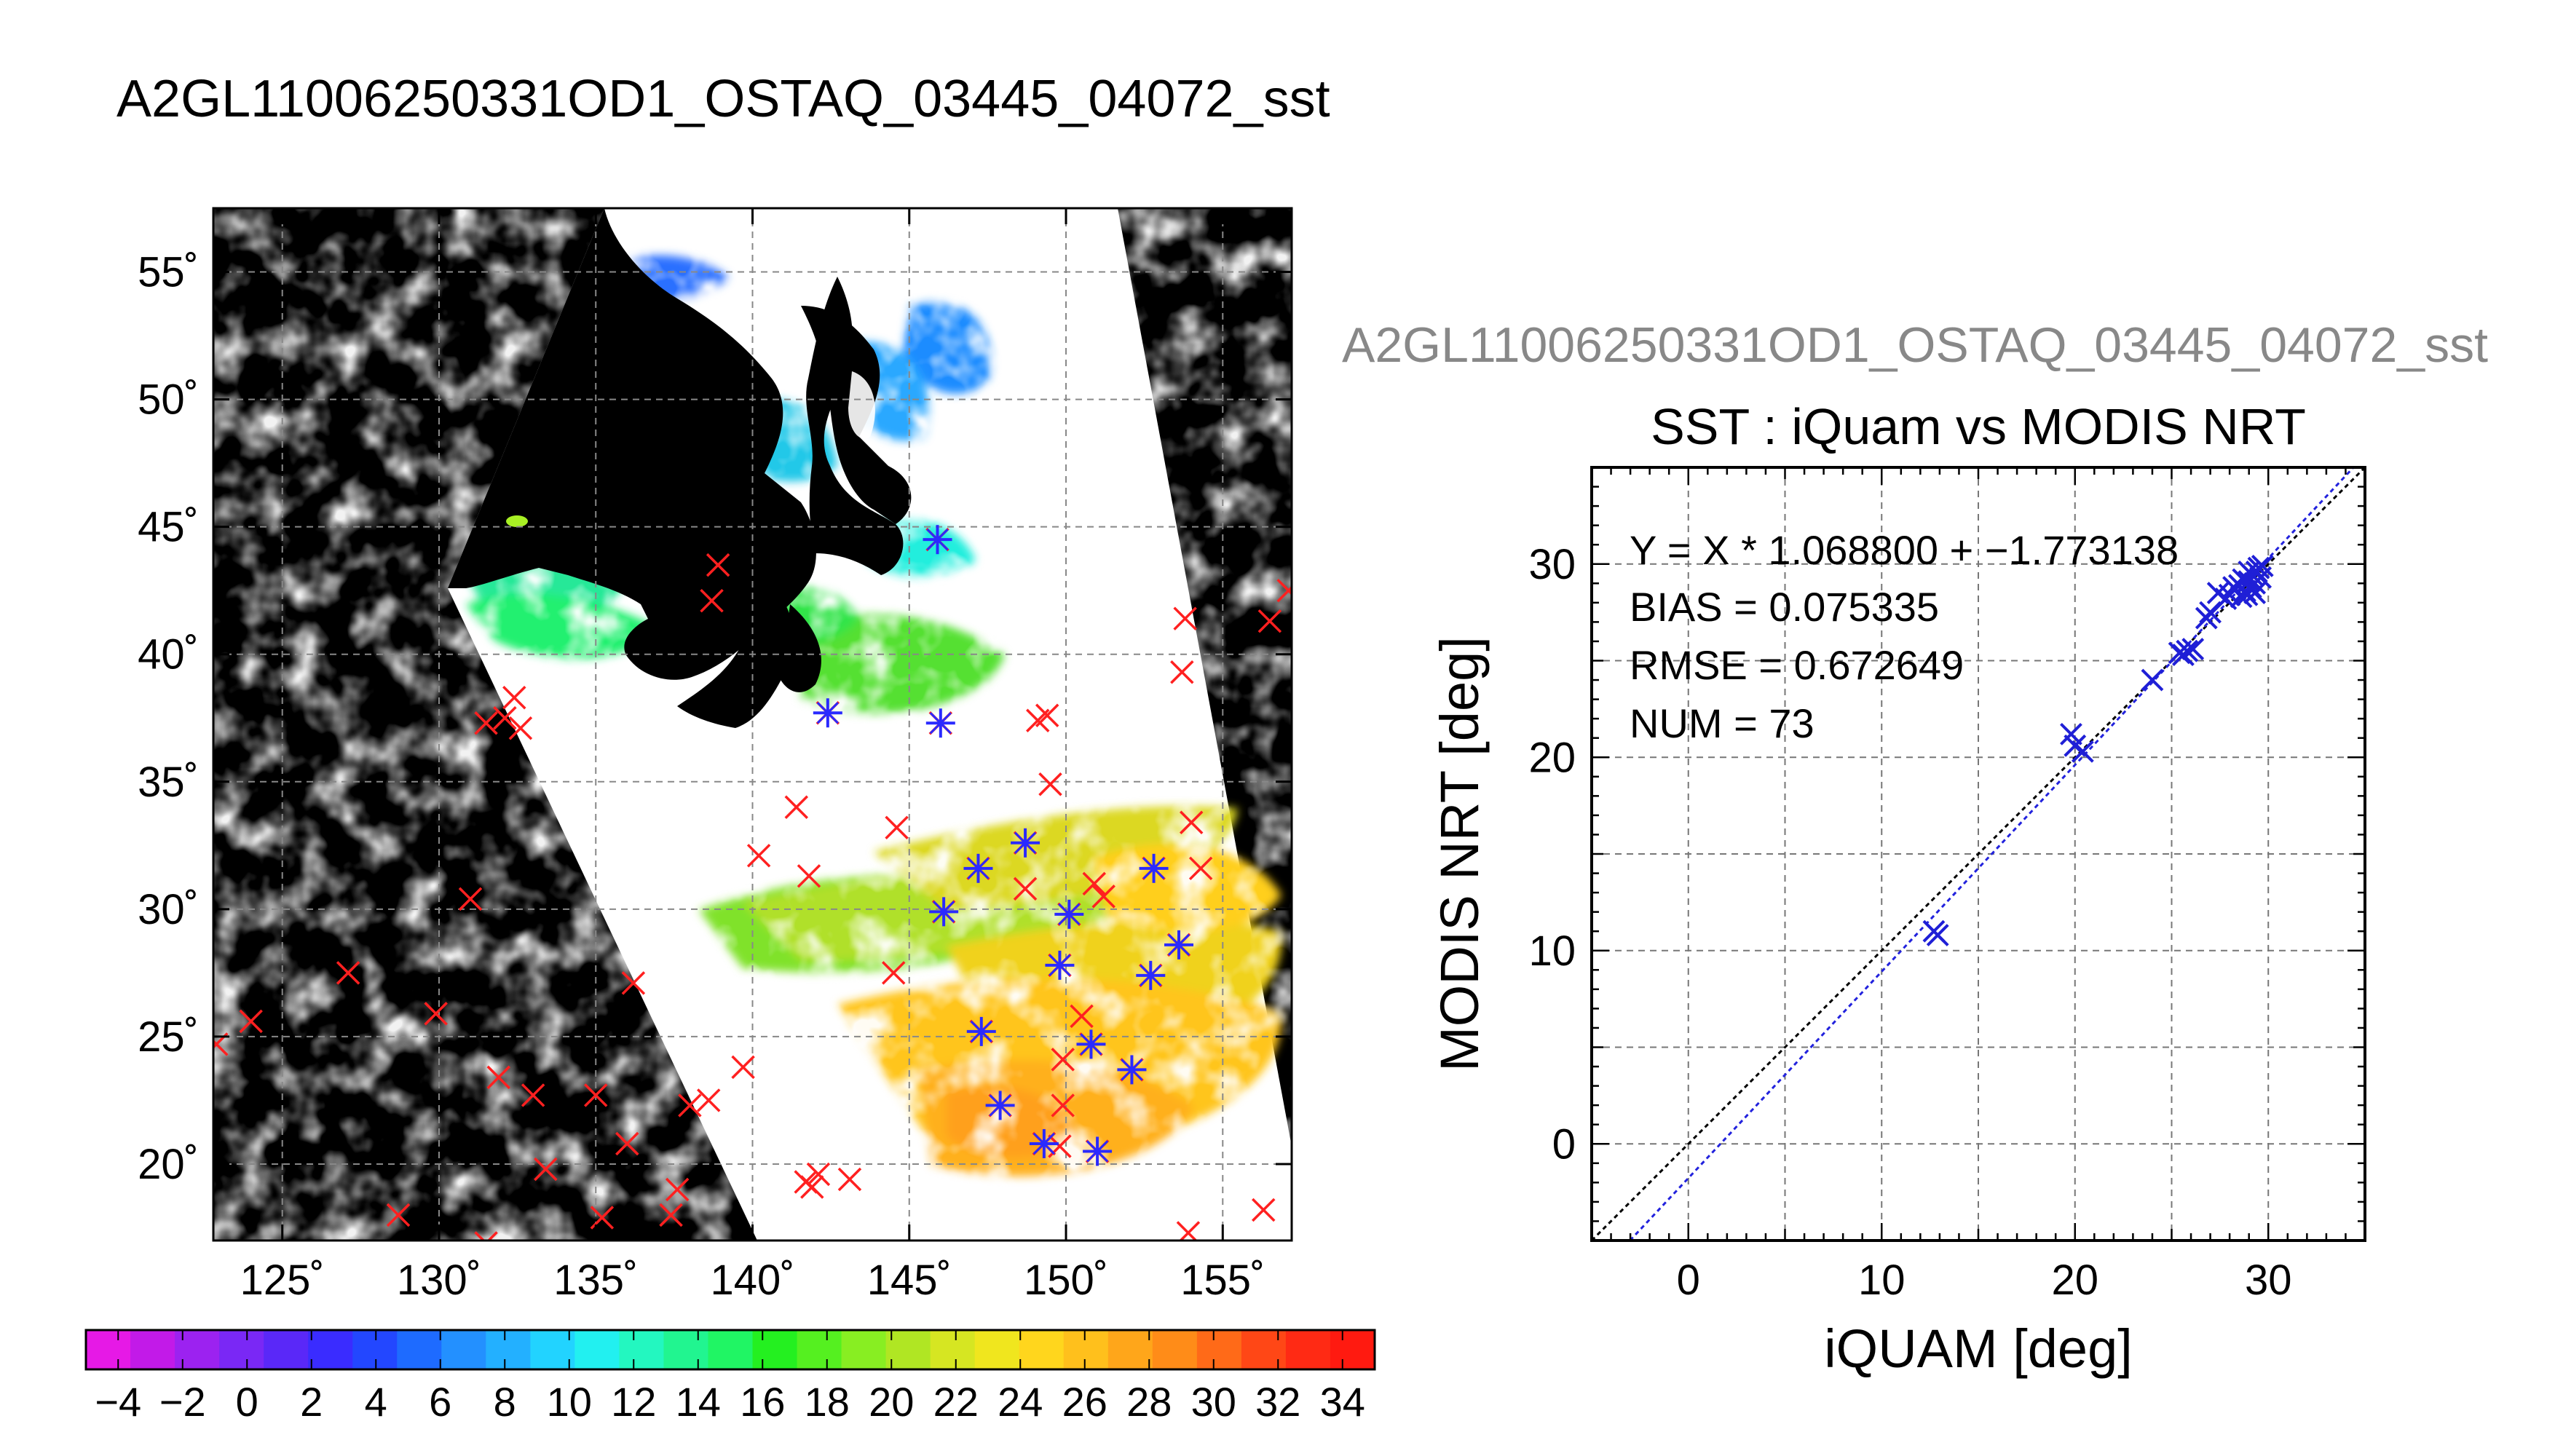  Describe the element at coordinates (168, 909) in the screenshot. I see `map-lat-label: 30˚` at that location.